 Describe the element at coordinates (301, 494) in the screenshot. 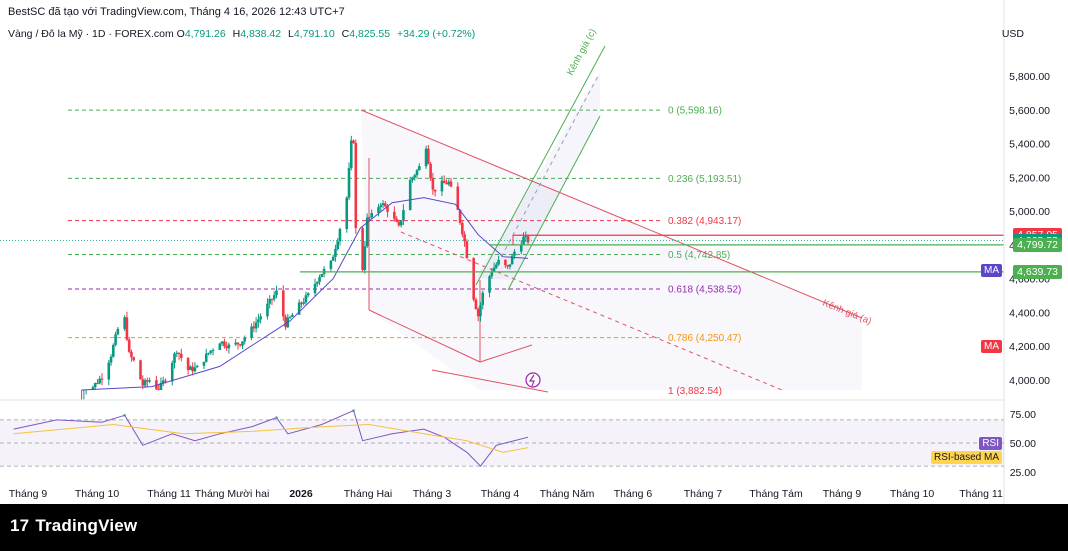

I see `time-axis-label: 2026` at that location.